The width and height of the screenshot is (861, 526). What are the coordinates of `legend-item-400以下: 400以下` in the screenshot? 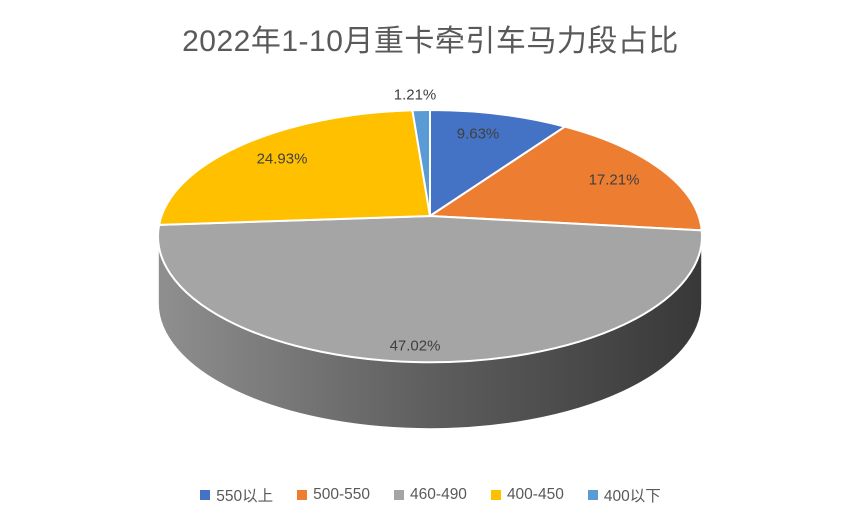 It's located at (624, 495).